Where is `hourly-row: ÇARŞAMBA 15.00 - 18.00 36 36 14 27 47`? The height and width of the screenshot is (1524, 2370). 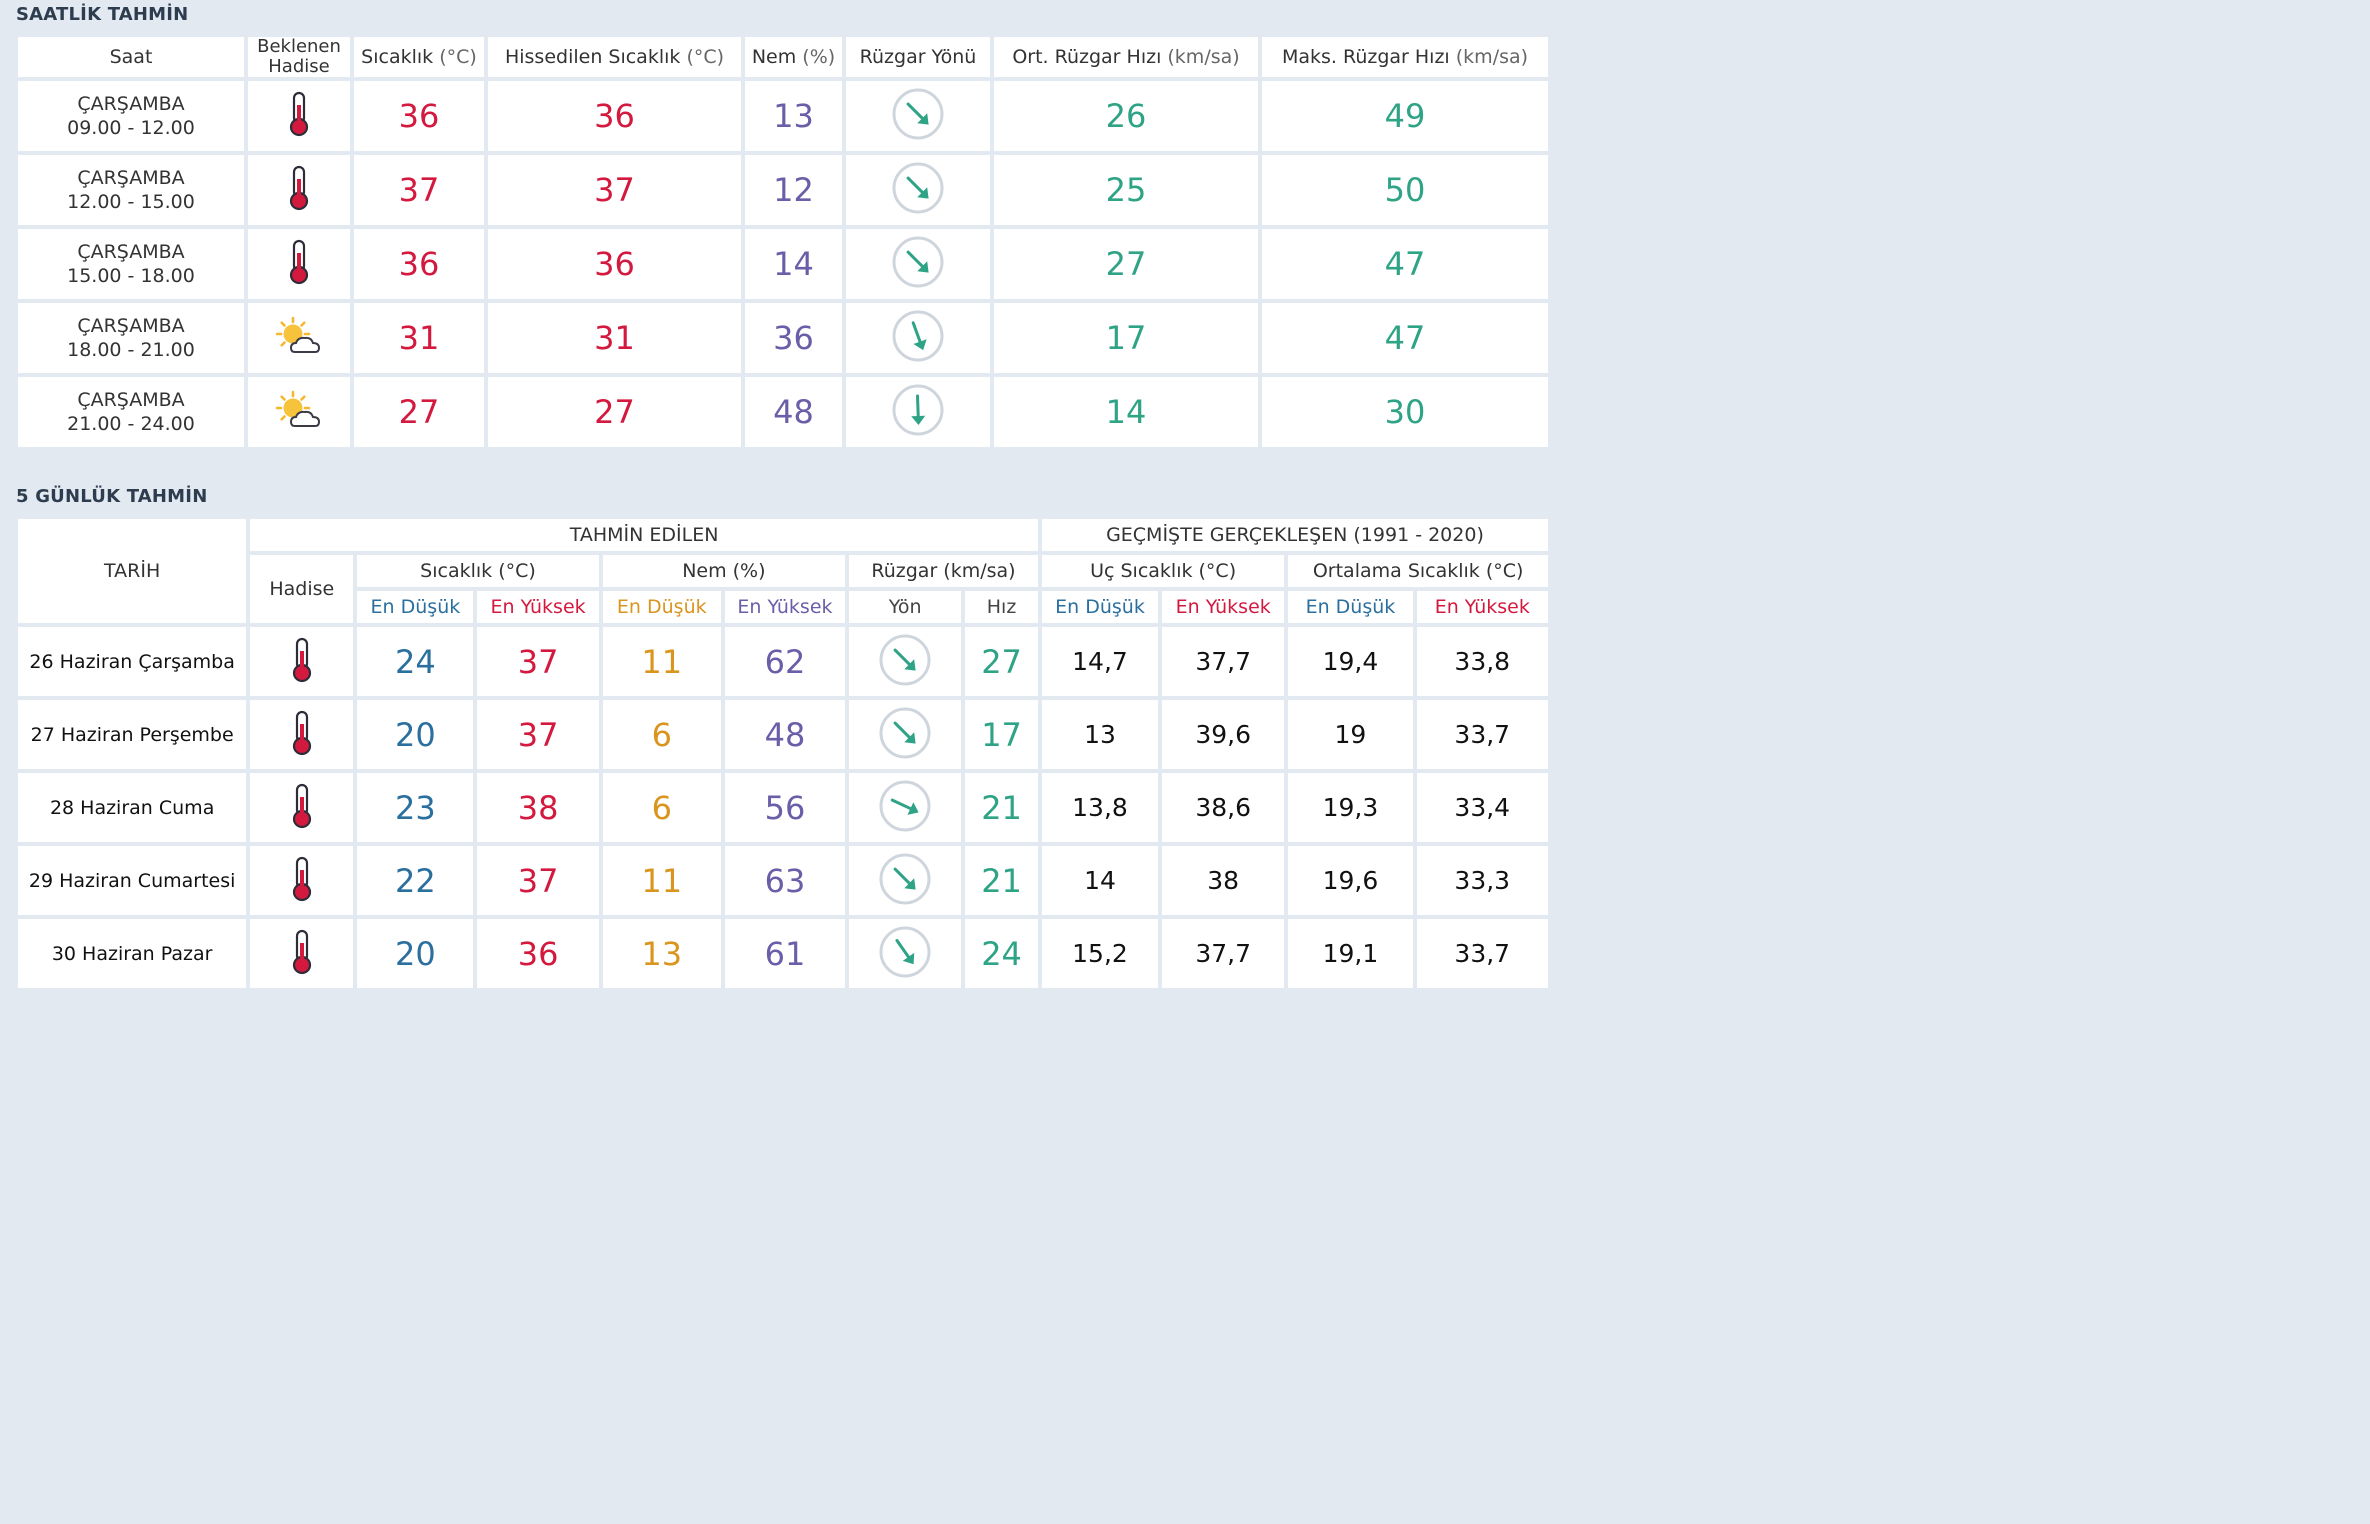 hourly-row: ÇARŞAMBA 15.00 - 18.00 36 36 14 27 47 is located at coordinates (783, 264).